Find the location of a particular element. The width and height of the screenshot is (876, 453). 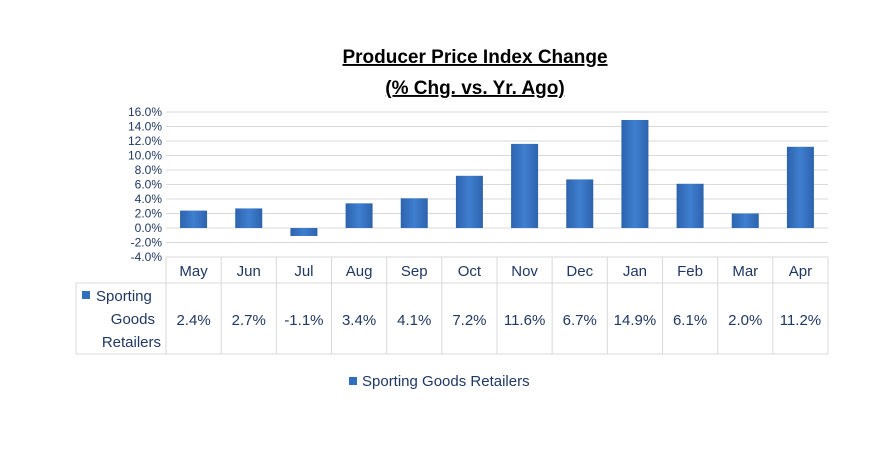

legend-key is located at coordinates (353, 381).